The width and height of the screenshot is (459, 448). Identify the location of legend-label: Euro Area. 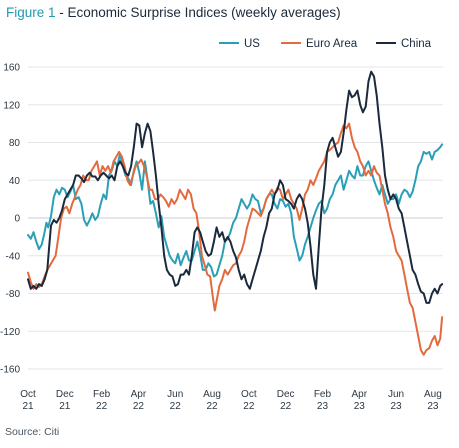
(332, 44).